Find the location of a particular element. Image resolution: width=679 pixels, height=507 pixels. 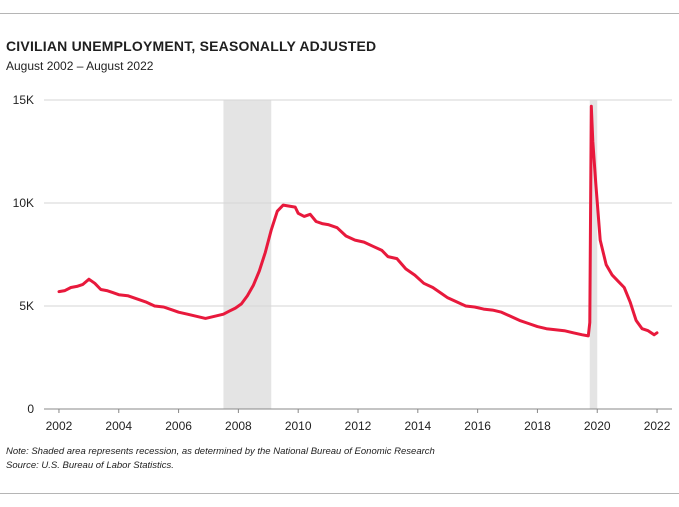

x-tick-label: 2016 is located at coordinates (477, 426).